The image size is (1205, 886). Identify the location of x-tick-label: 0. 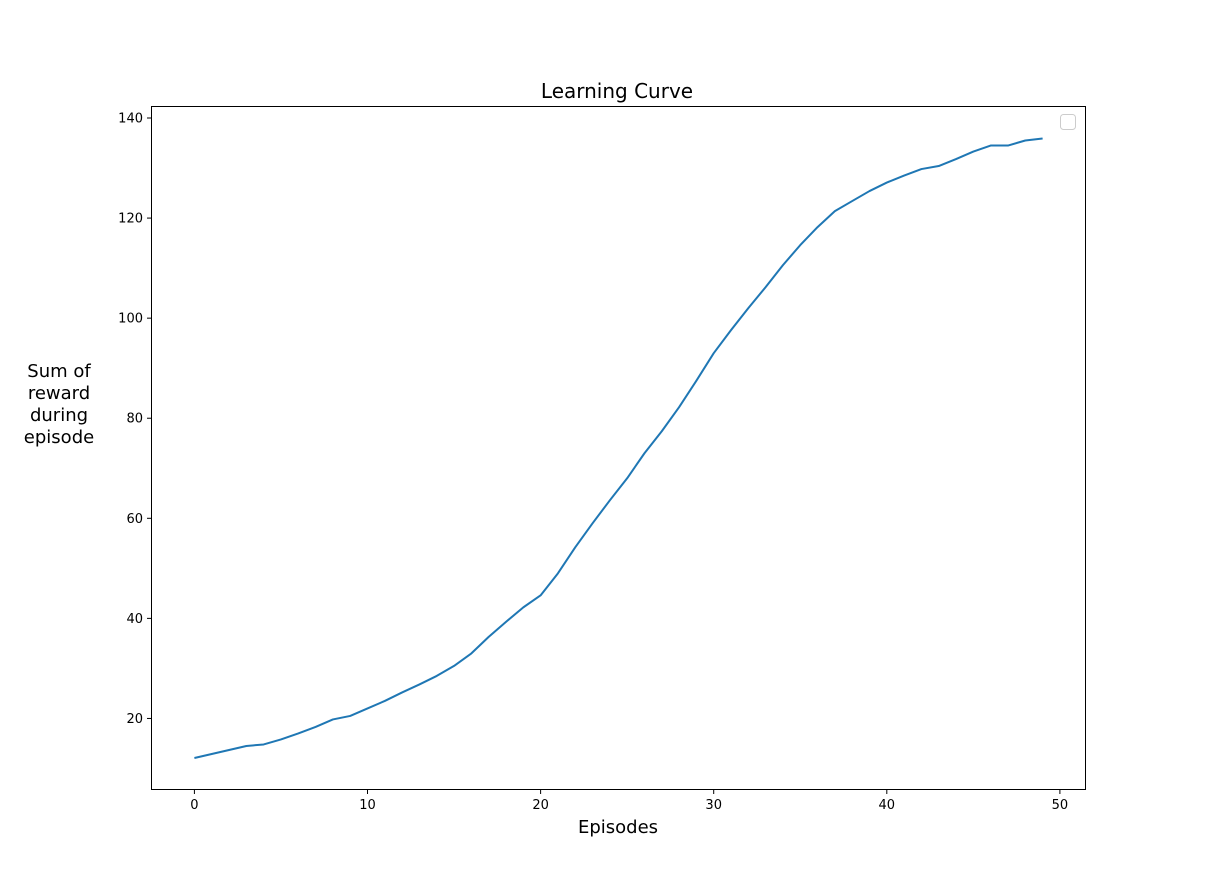
(194, 805).